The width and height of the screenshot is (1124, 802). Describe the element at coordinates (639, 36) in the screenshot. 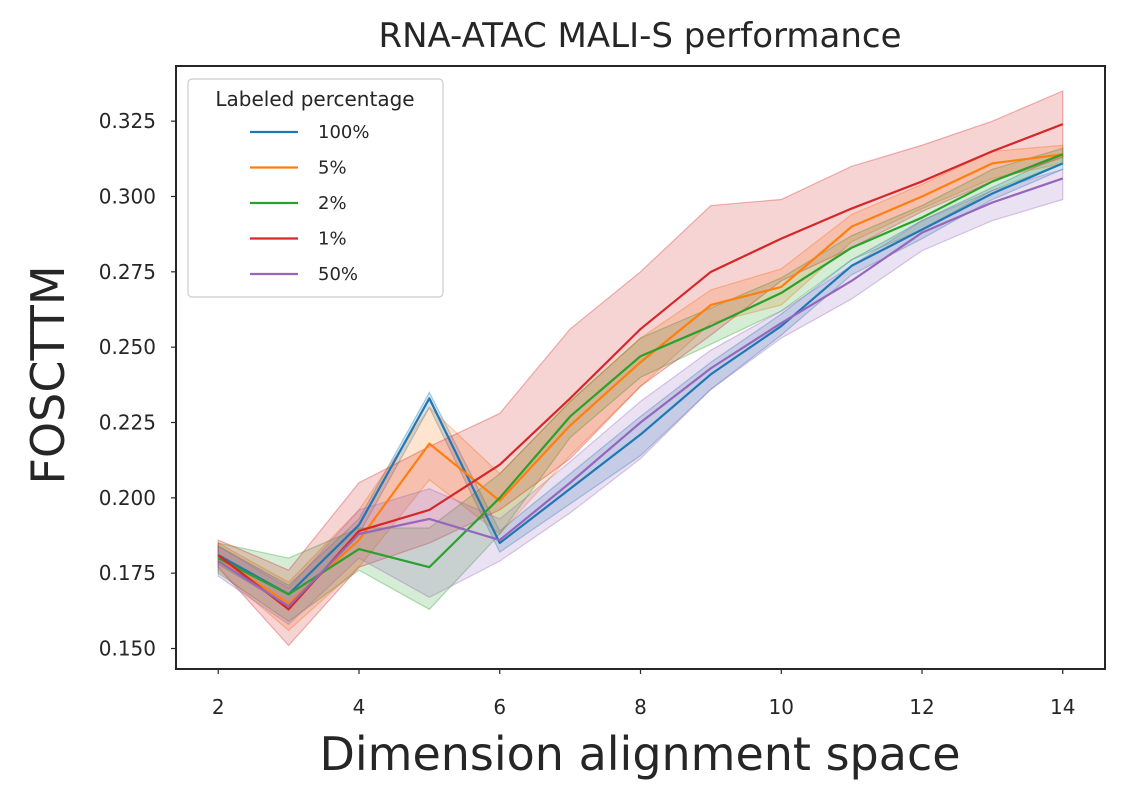

I see `chart-title: RNA-ATAC MALI-S performance` at that location.